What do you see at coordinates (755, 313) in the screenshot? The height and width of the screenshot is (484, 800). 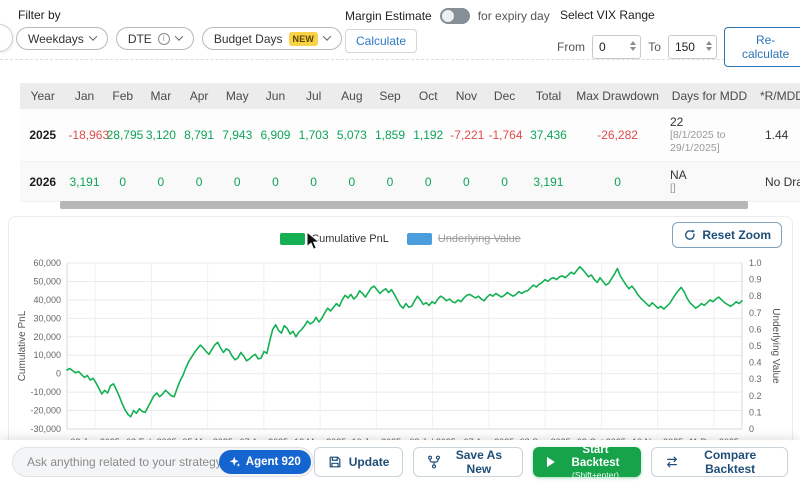 I see `y2-tick-label: 0.7` at bounding box center [755, 313].